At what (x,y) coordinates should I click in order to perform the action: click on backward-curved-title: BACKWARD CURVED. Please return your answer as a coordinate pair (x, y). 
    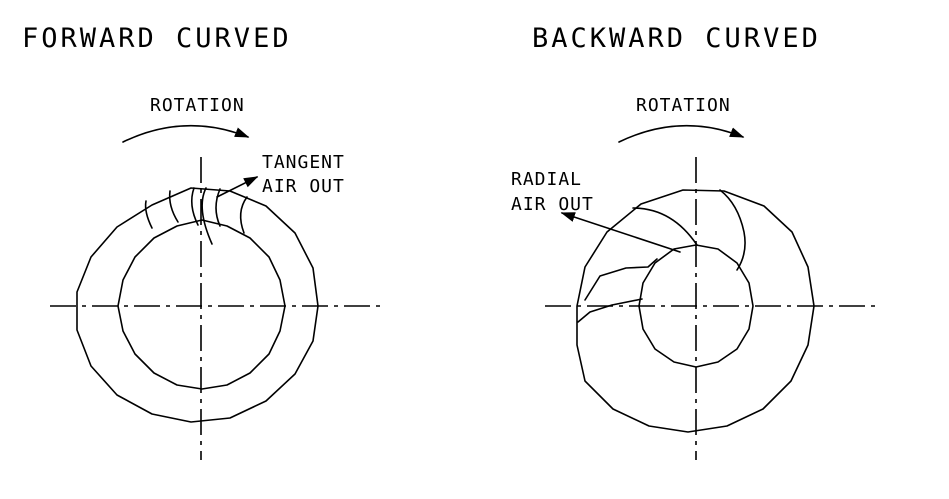
    Looking at the image, I should click on (676, 38).